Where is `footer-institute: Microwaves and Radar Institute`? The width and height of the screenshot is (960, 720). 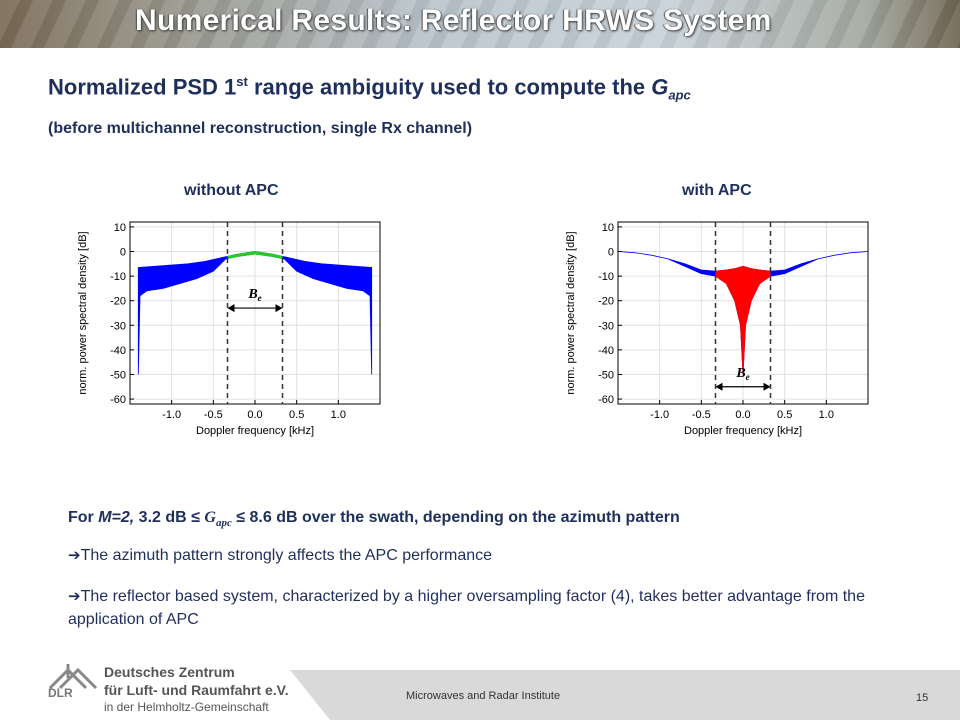 footer-institute: Microwaves and Radar Institute is located at coordinates (483, 696).